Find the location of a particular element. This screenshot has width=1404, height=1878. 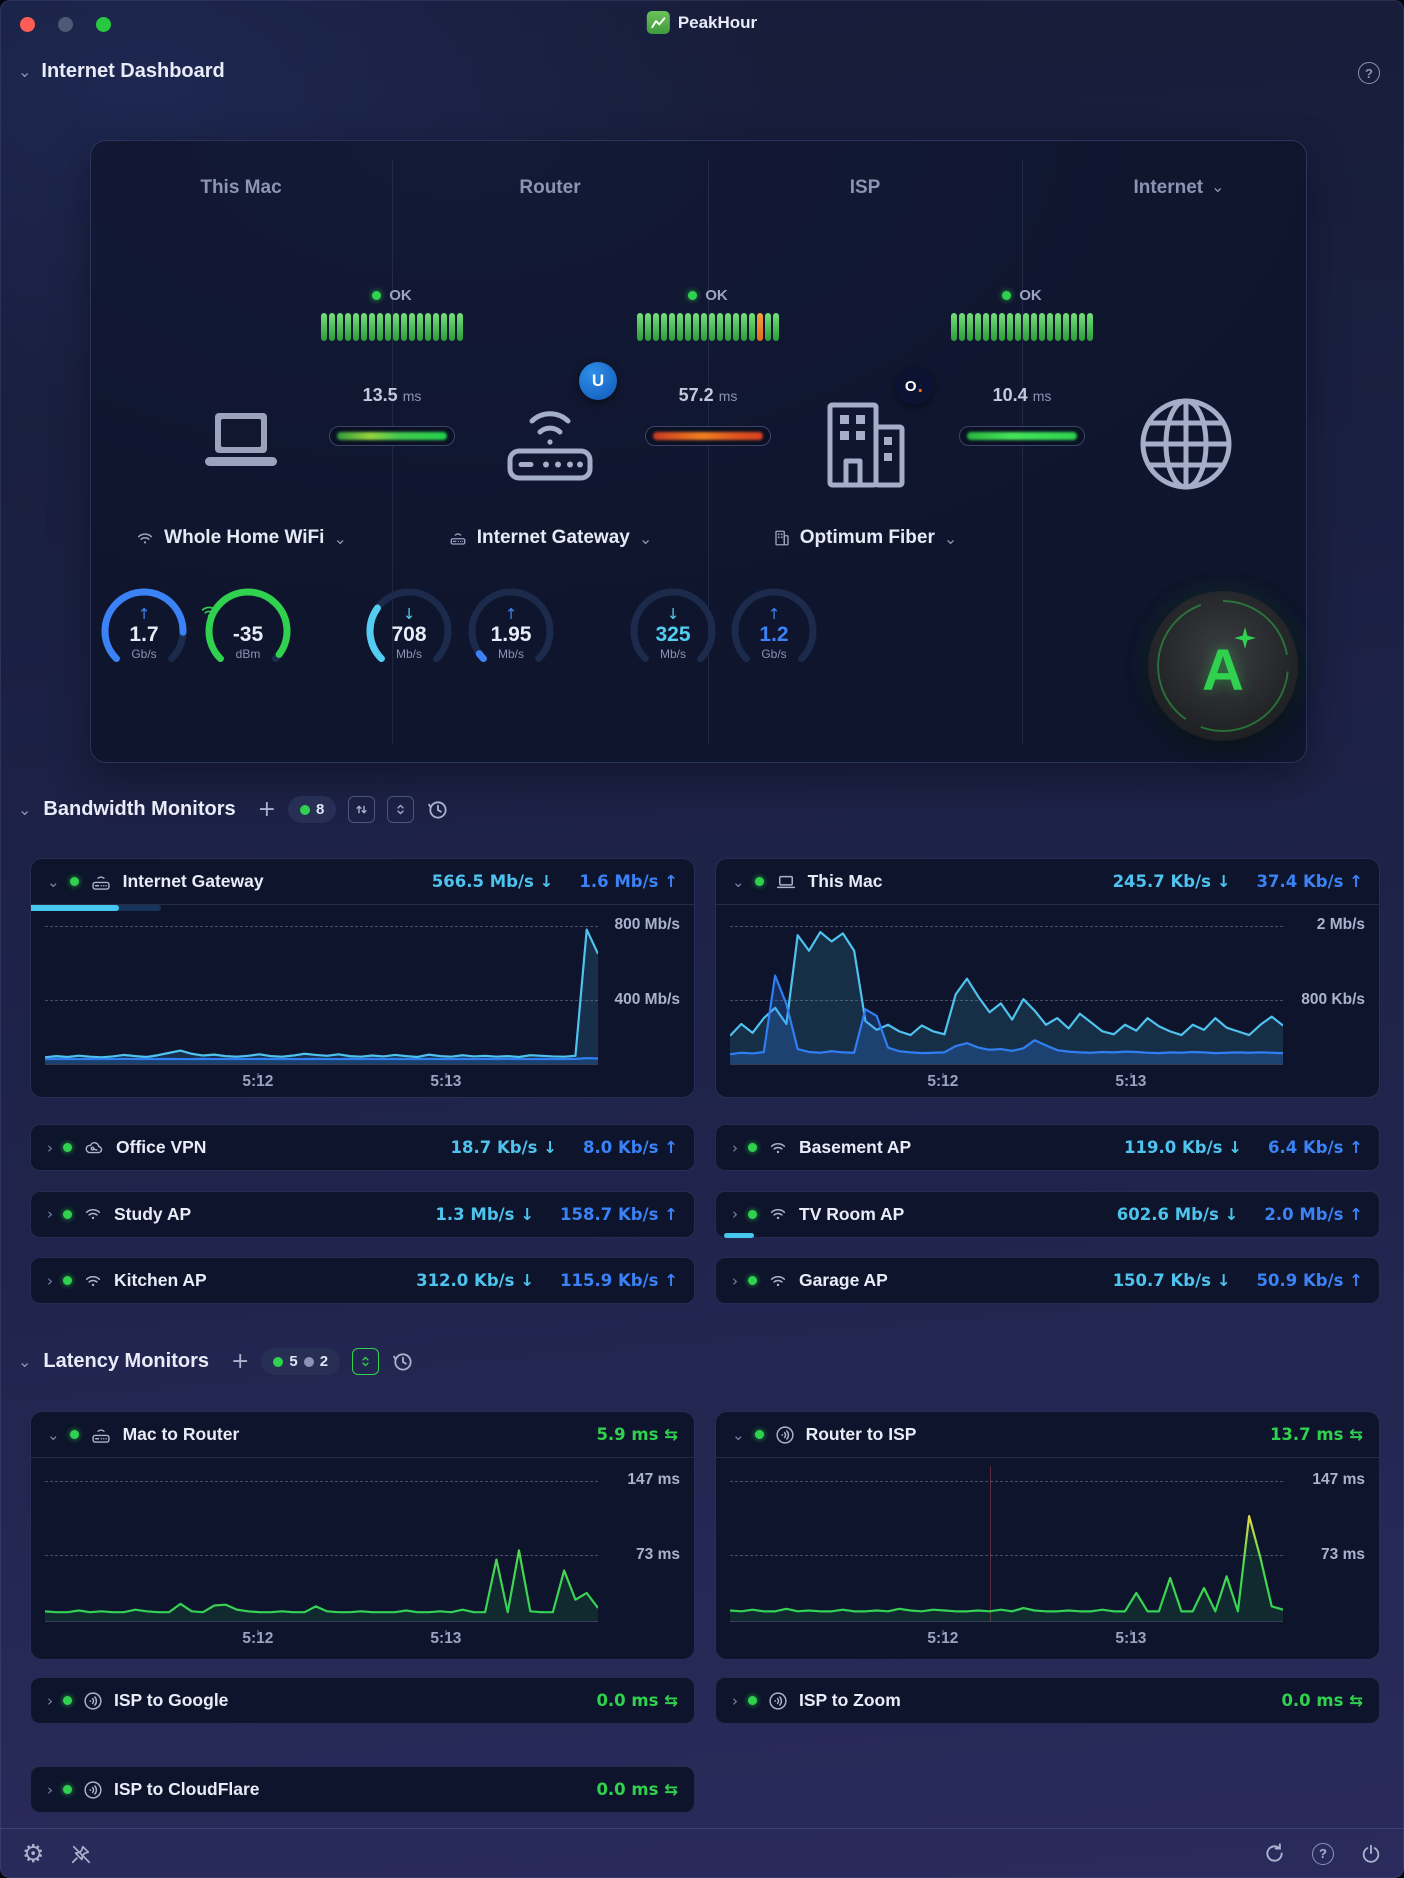

sort-button is located at coordinates (362, 809).